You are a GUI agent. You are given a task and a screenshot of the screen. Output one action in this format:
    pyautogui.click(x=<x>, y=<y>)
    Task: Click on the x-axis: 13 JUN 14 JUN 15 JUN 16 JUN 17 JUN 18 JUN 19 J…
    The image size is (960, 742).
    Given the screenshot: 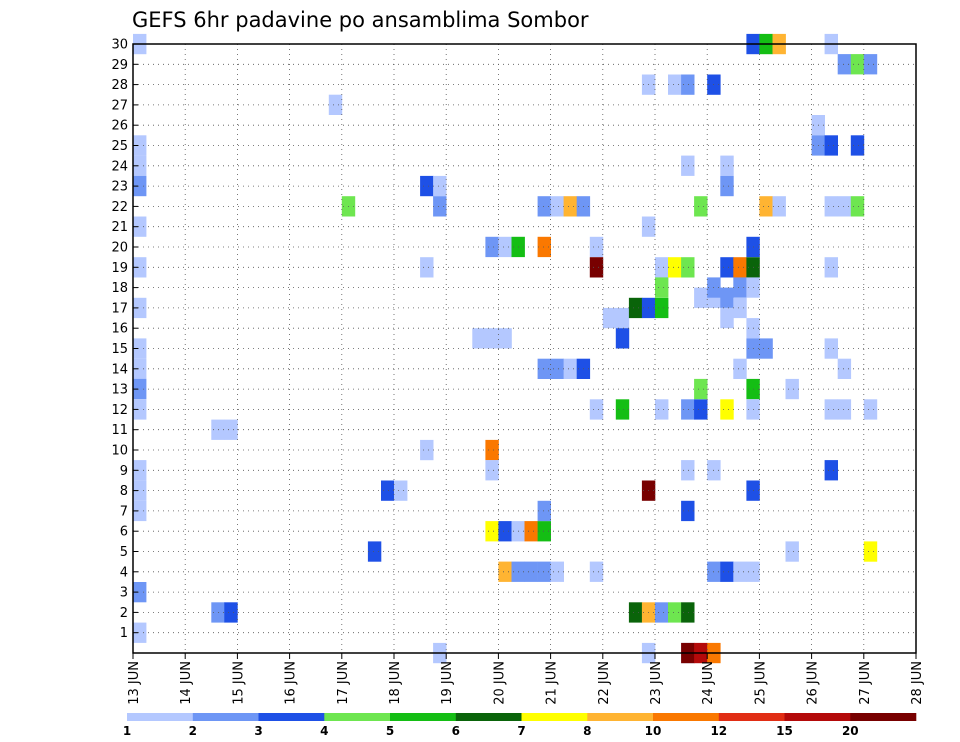 What is the action you would take?
    pyautogui.click(x=526, y=679)
    